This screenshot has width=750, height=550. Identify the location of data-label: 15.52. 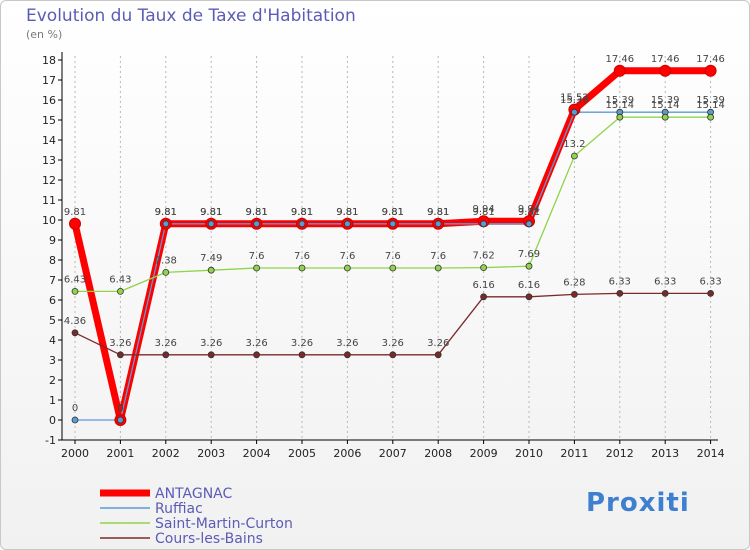
(574, 98).